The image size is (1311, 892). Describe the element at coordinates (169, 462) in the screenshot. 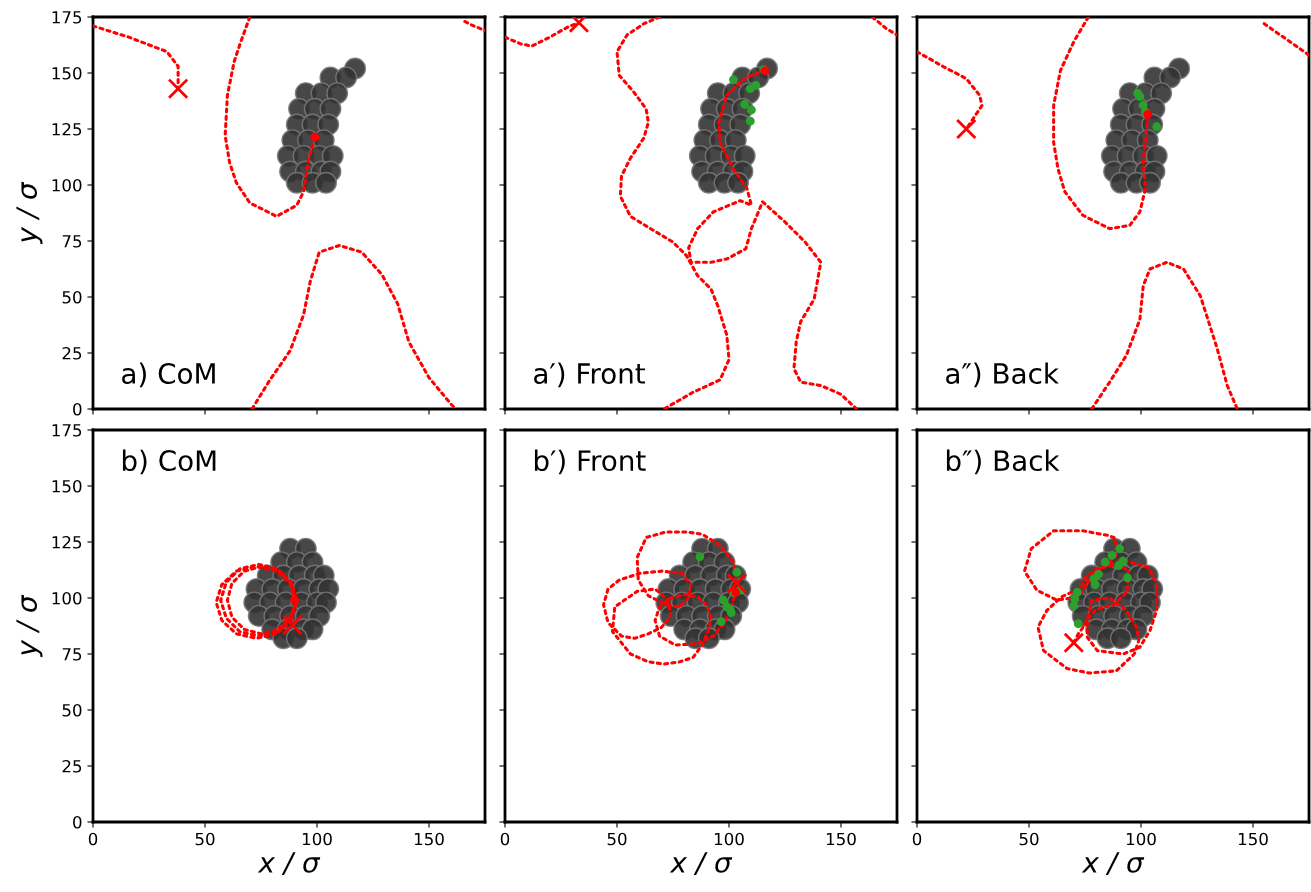

I see `annotation: b) CoM` at that location.